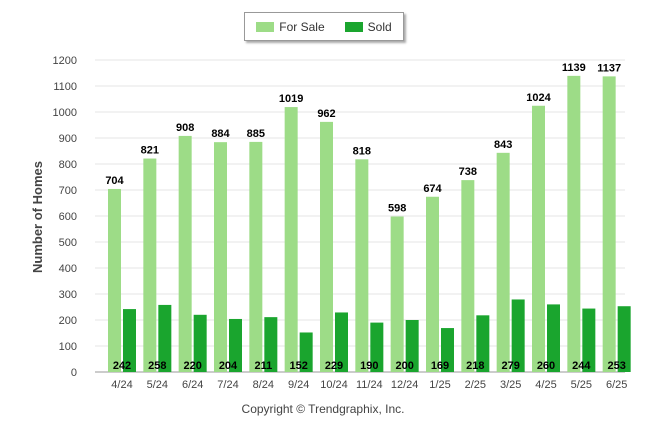 This screenshot has height=434, width=646. I want to click on copyright-footer: Copyright © Trendgraphix, Inc., so click(323, 409).